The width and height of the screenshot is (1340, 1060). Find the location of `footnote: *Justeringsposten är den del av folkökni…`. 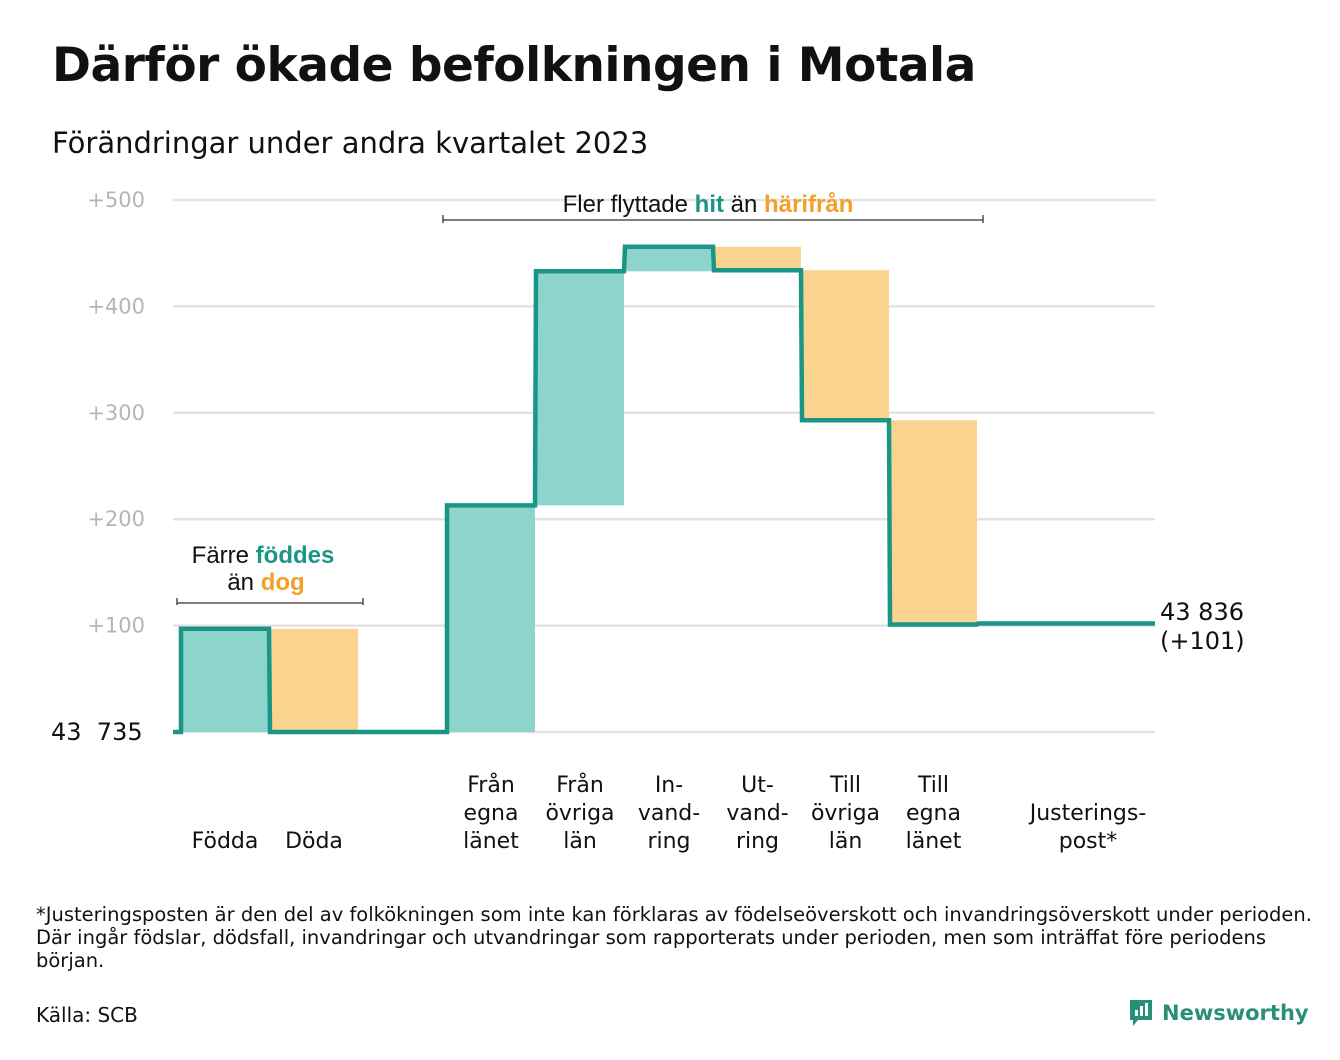

footnote: *Justeringsposten är den del av folkökni… is located at coordinates (674, 937).